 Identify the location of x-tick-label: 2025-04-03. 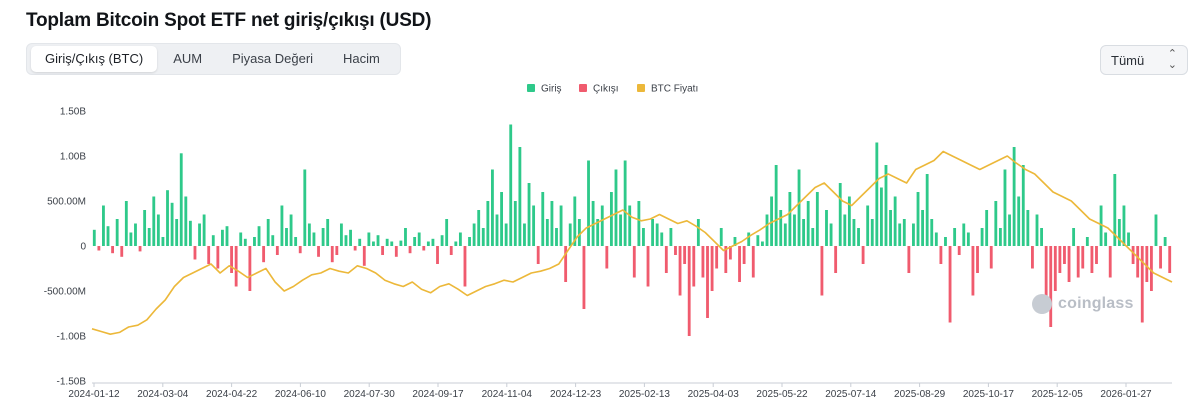
(714, 394).